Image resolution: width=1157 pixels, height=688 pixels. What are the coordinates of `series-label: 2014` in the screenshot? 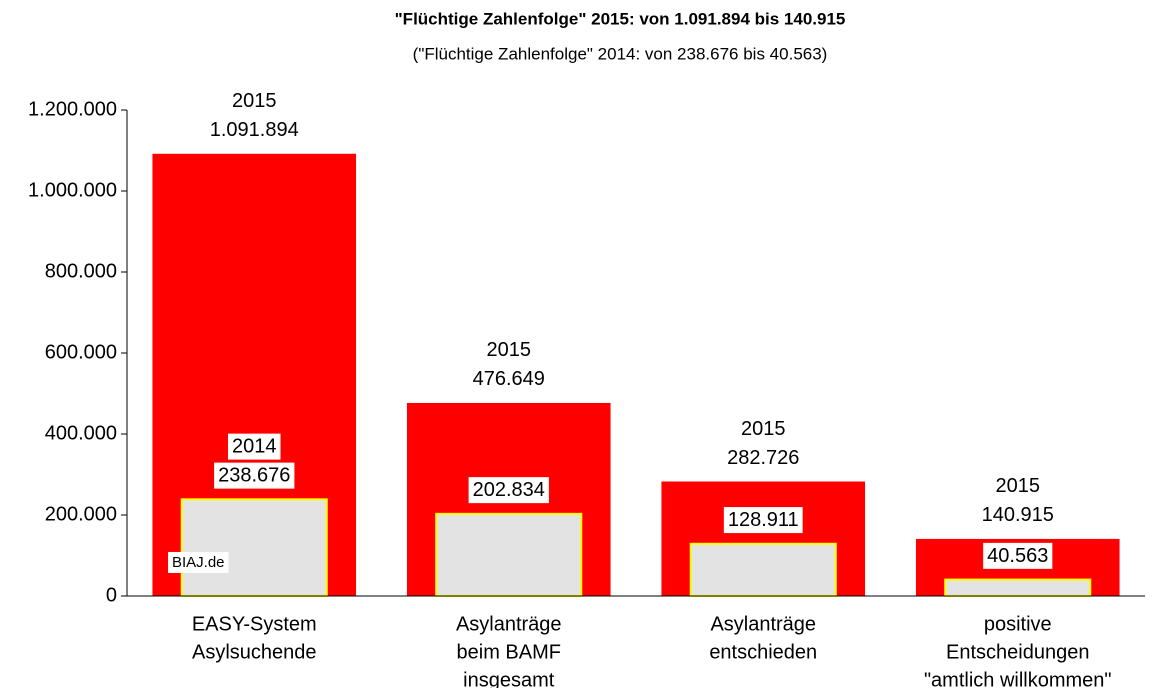 It's located at (254, 447).